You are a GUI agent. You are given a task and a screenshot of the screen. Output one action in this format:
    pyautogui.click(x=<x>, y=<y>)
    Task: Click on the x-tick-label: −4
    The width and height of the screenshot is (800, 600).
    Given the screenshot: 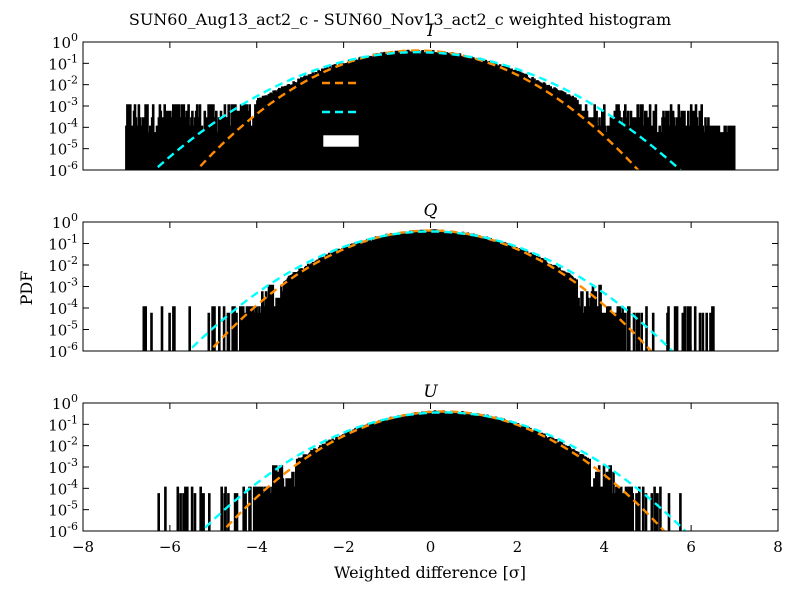 What is the action you would take?
    pyautogui.click(x=257, y=547)
    